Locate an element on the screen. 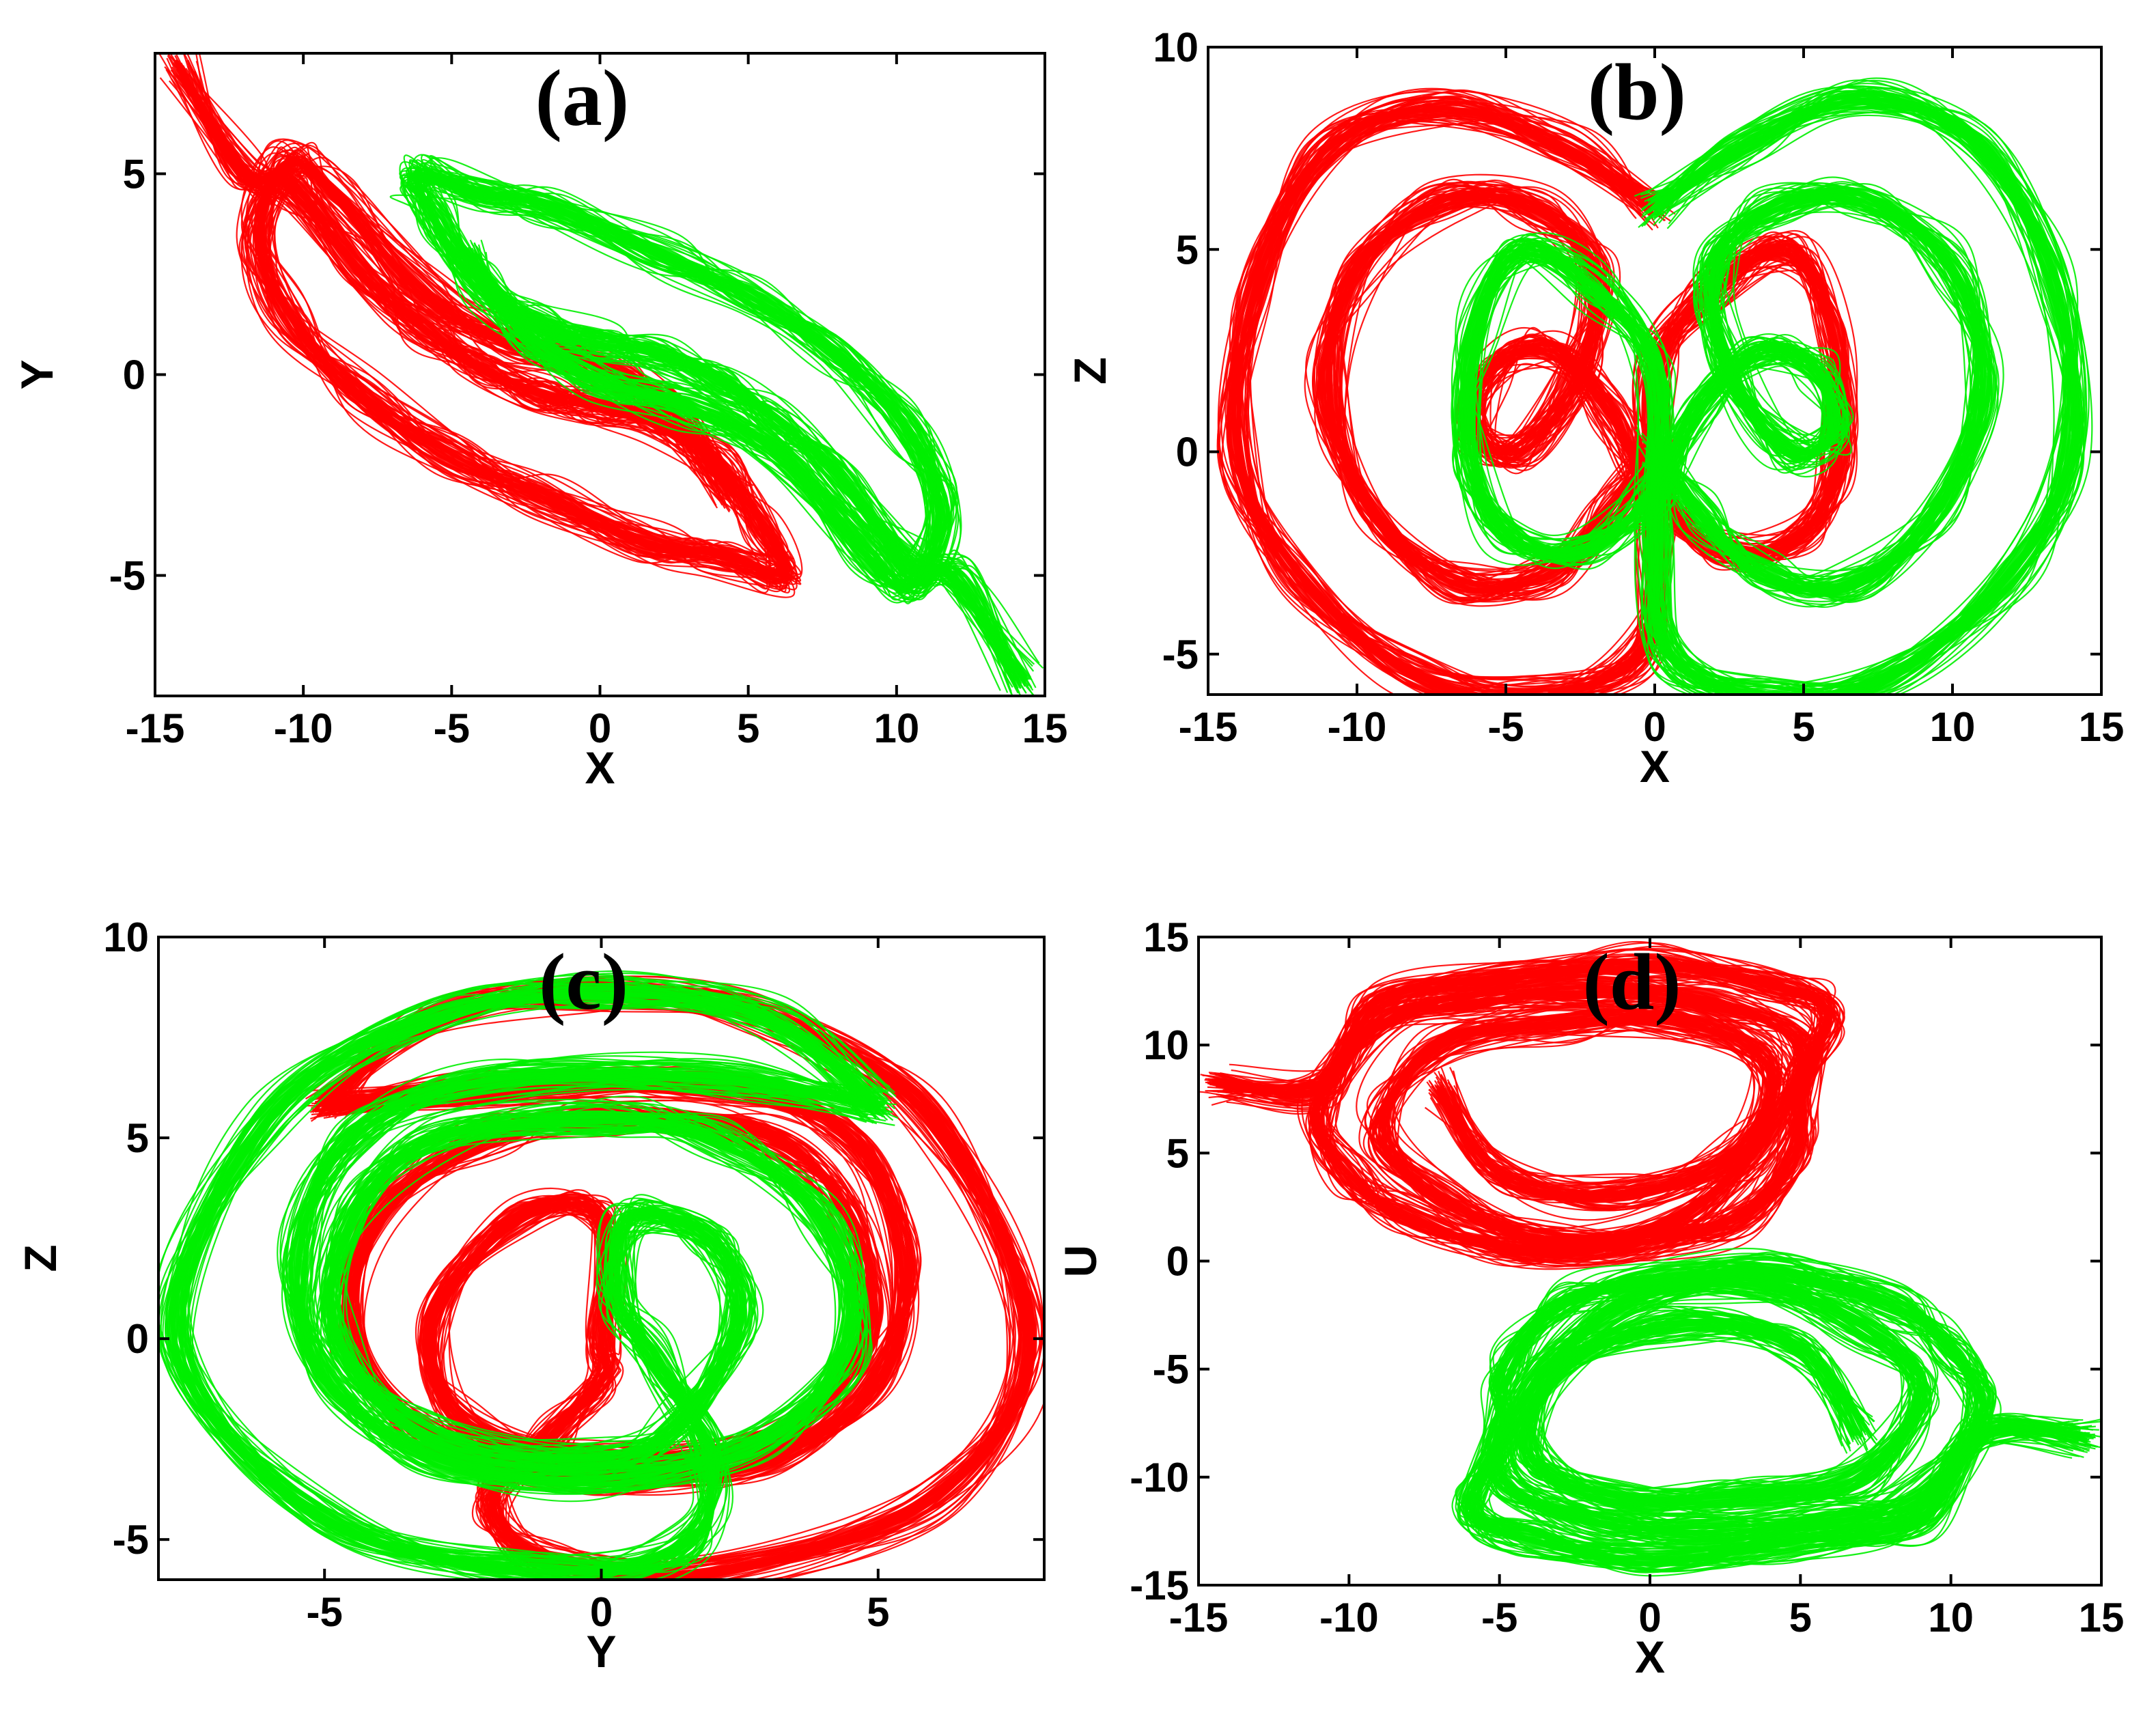  panel-letter: (c) is located at coordinates (583, 981).